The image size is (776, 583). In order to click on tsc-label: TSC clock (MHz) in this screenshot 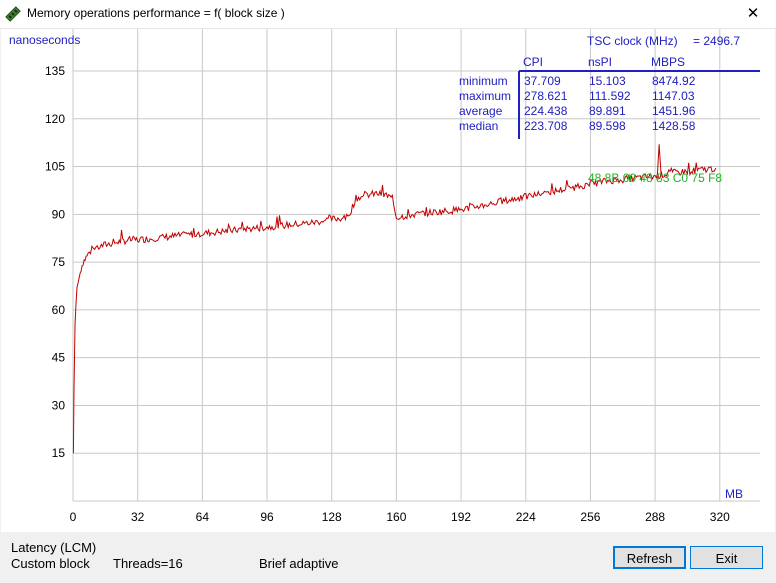, I will do `click(632, 41)`.